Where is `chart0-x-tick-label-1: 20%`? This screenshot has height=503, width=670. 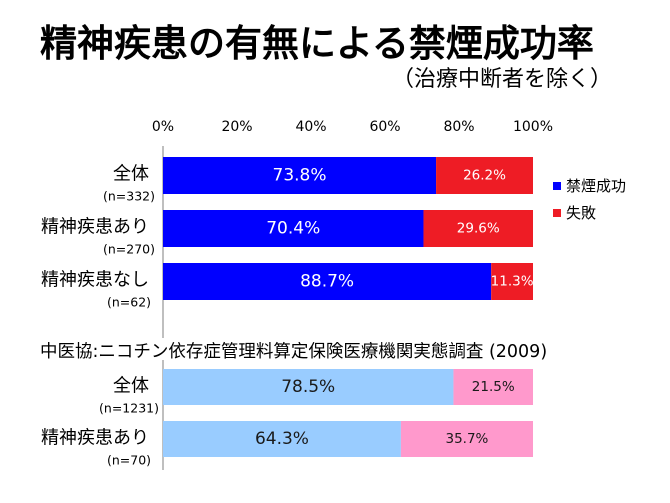
chart0-x-tick-label-1: 20% is located at coordinates (236, 127).